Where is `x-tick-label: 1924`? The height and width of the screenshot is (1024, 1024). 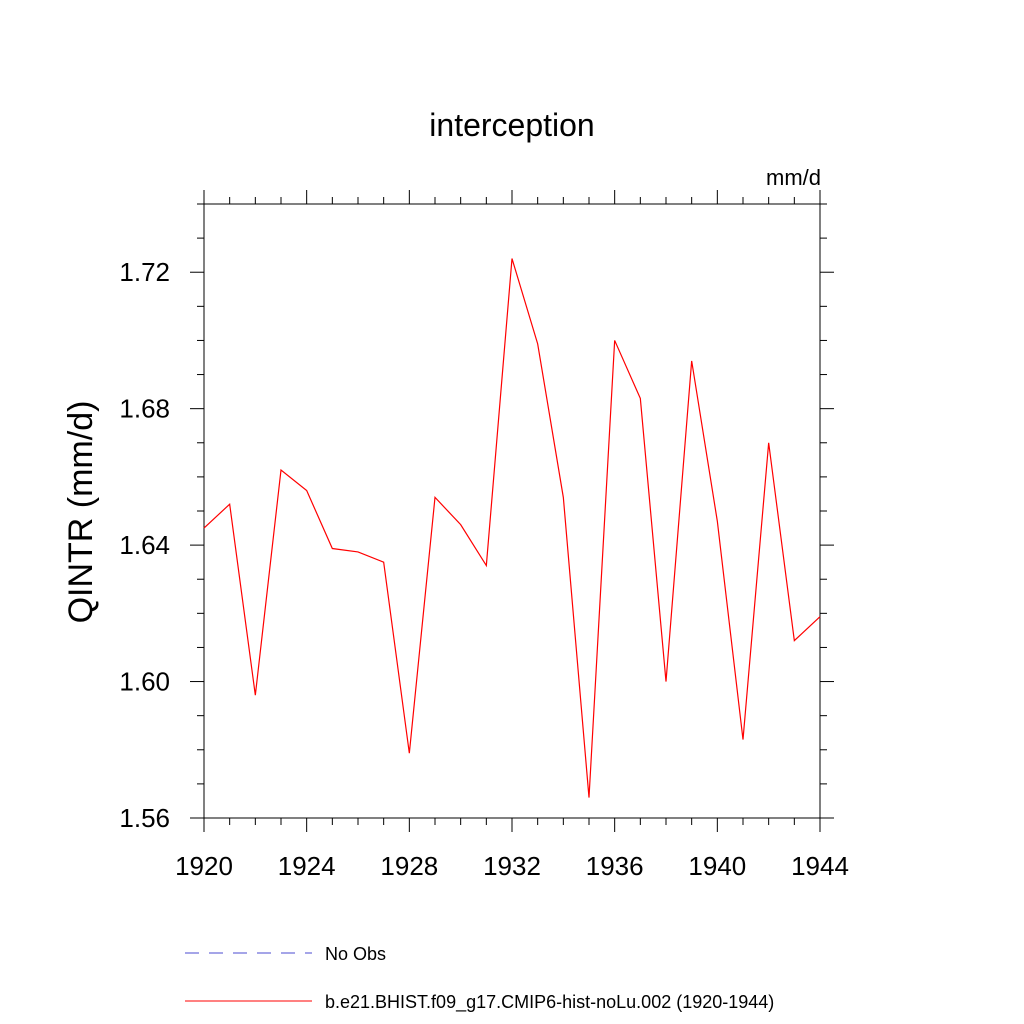
x-tick-label: 1924 is located at coordinates (307, 866).